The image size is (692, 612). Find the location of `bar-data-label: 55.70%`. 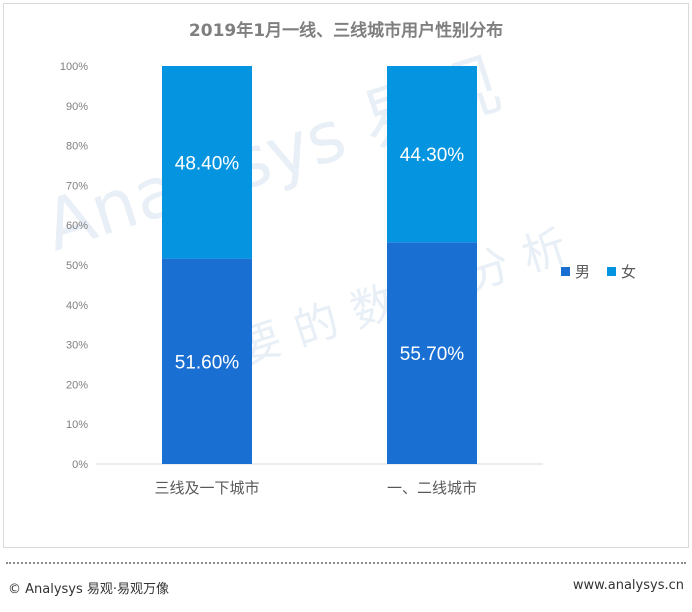

bar-data-label: 55.70% is located at coordinates (432, 354).